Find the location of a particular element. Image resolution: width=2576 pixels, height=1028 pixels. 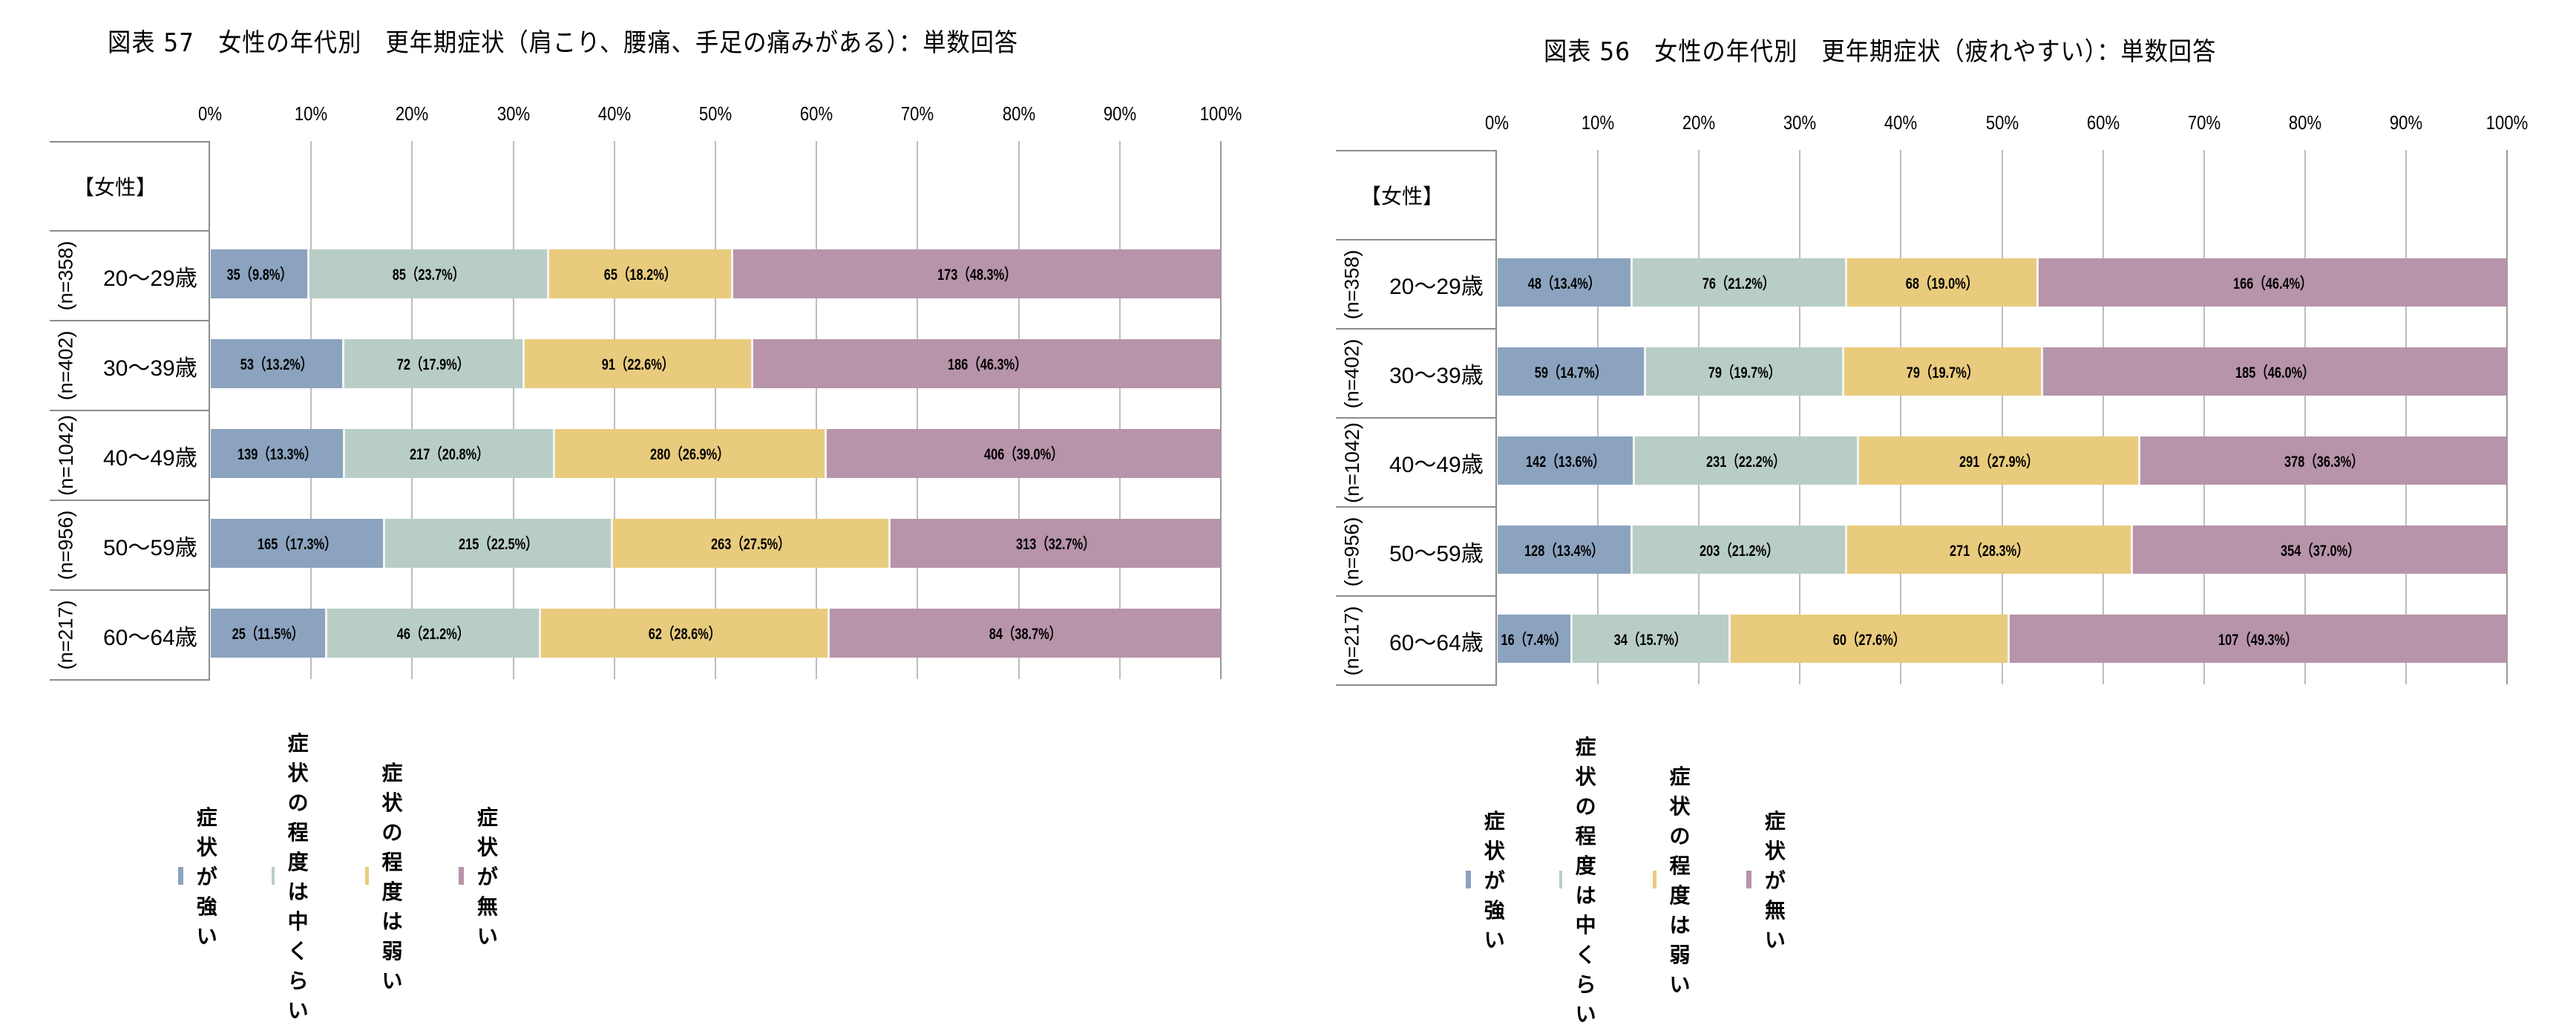

x-tick-label: 20% is located at coordinates (412, 113).